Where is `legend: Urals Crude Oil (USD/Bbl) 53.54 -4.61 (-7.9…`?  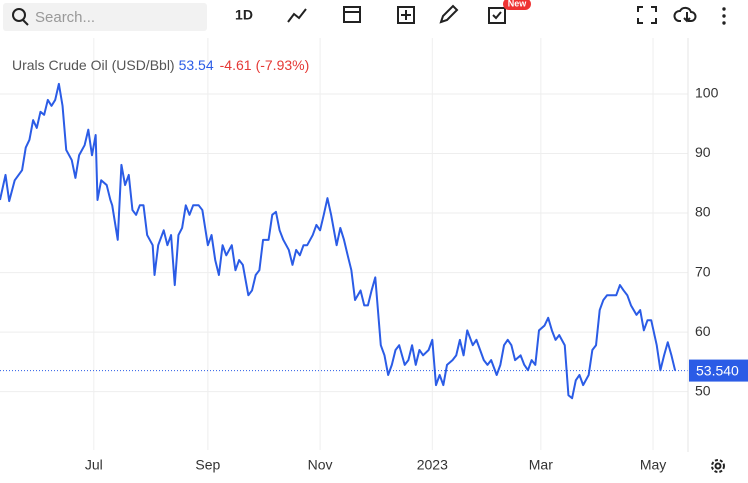 legend: Urals Crude Oil (USD/Bbl) 53.54 -4.61 (-7.9… is located at coordinates (160, 65).